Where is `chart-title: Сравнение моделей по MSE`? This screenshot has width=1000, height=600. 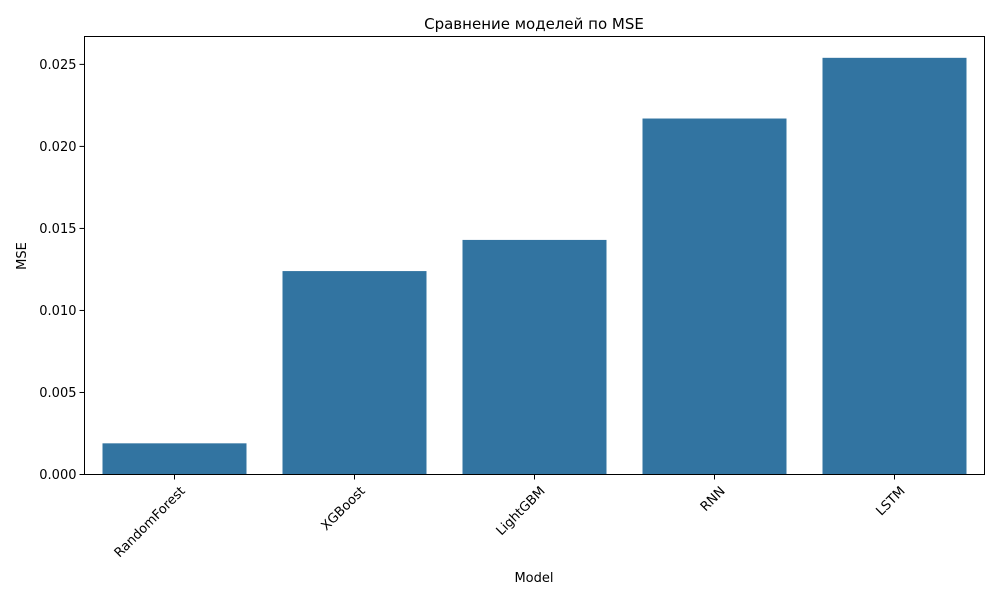
chart-title: Сравнение моделей по MSE is located at coordinates (534, 24).